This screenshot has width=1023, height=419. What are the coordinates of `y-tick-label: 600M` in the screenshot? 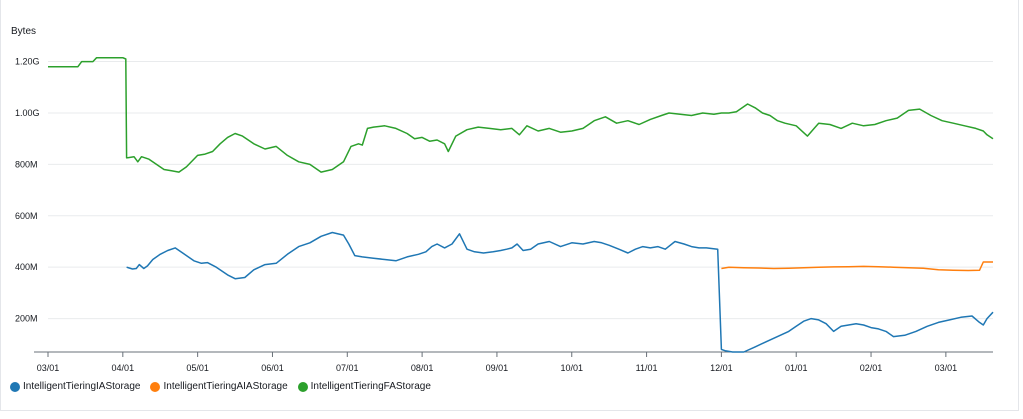 It's located at (26, 216).